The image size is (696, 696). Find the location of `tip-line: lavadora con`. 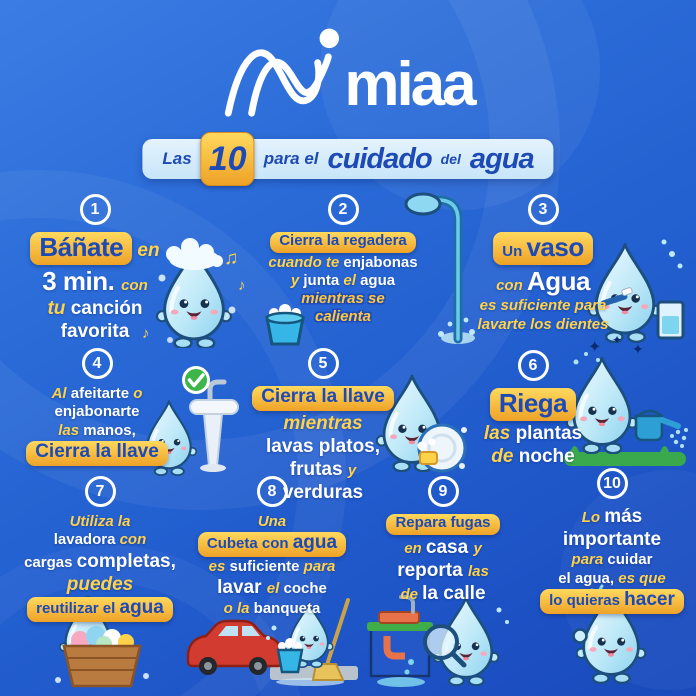

tip-line: lavadora con is located at coordinates (100, 540).